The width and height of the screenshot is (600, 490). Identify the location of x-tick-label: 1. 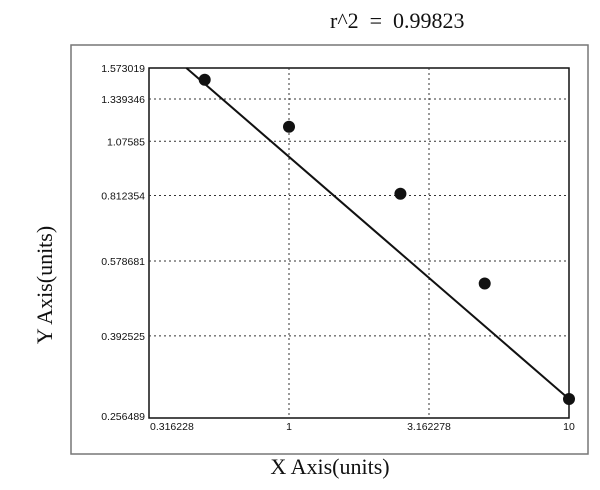
(289, 427).